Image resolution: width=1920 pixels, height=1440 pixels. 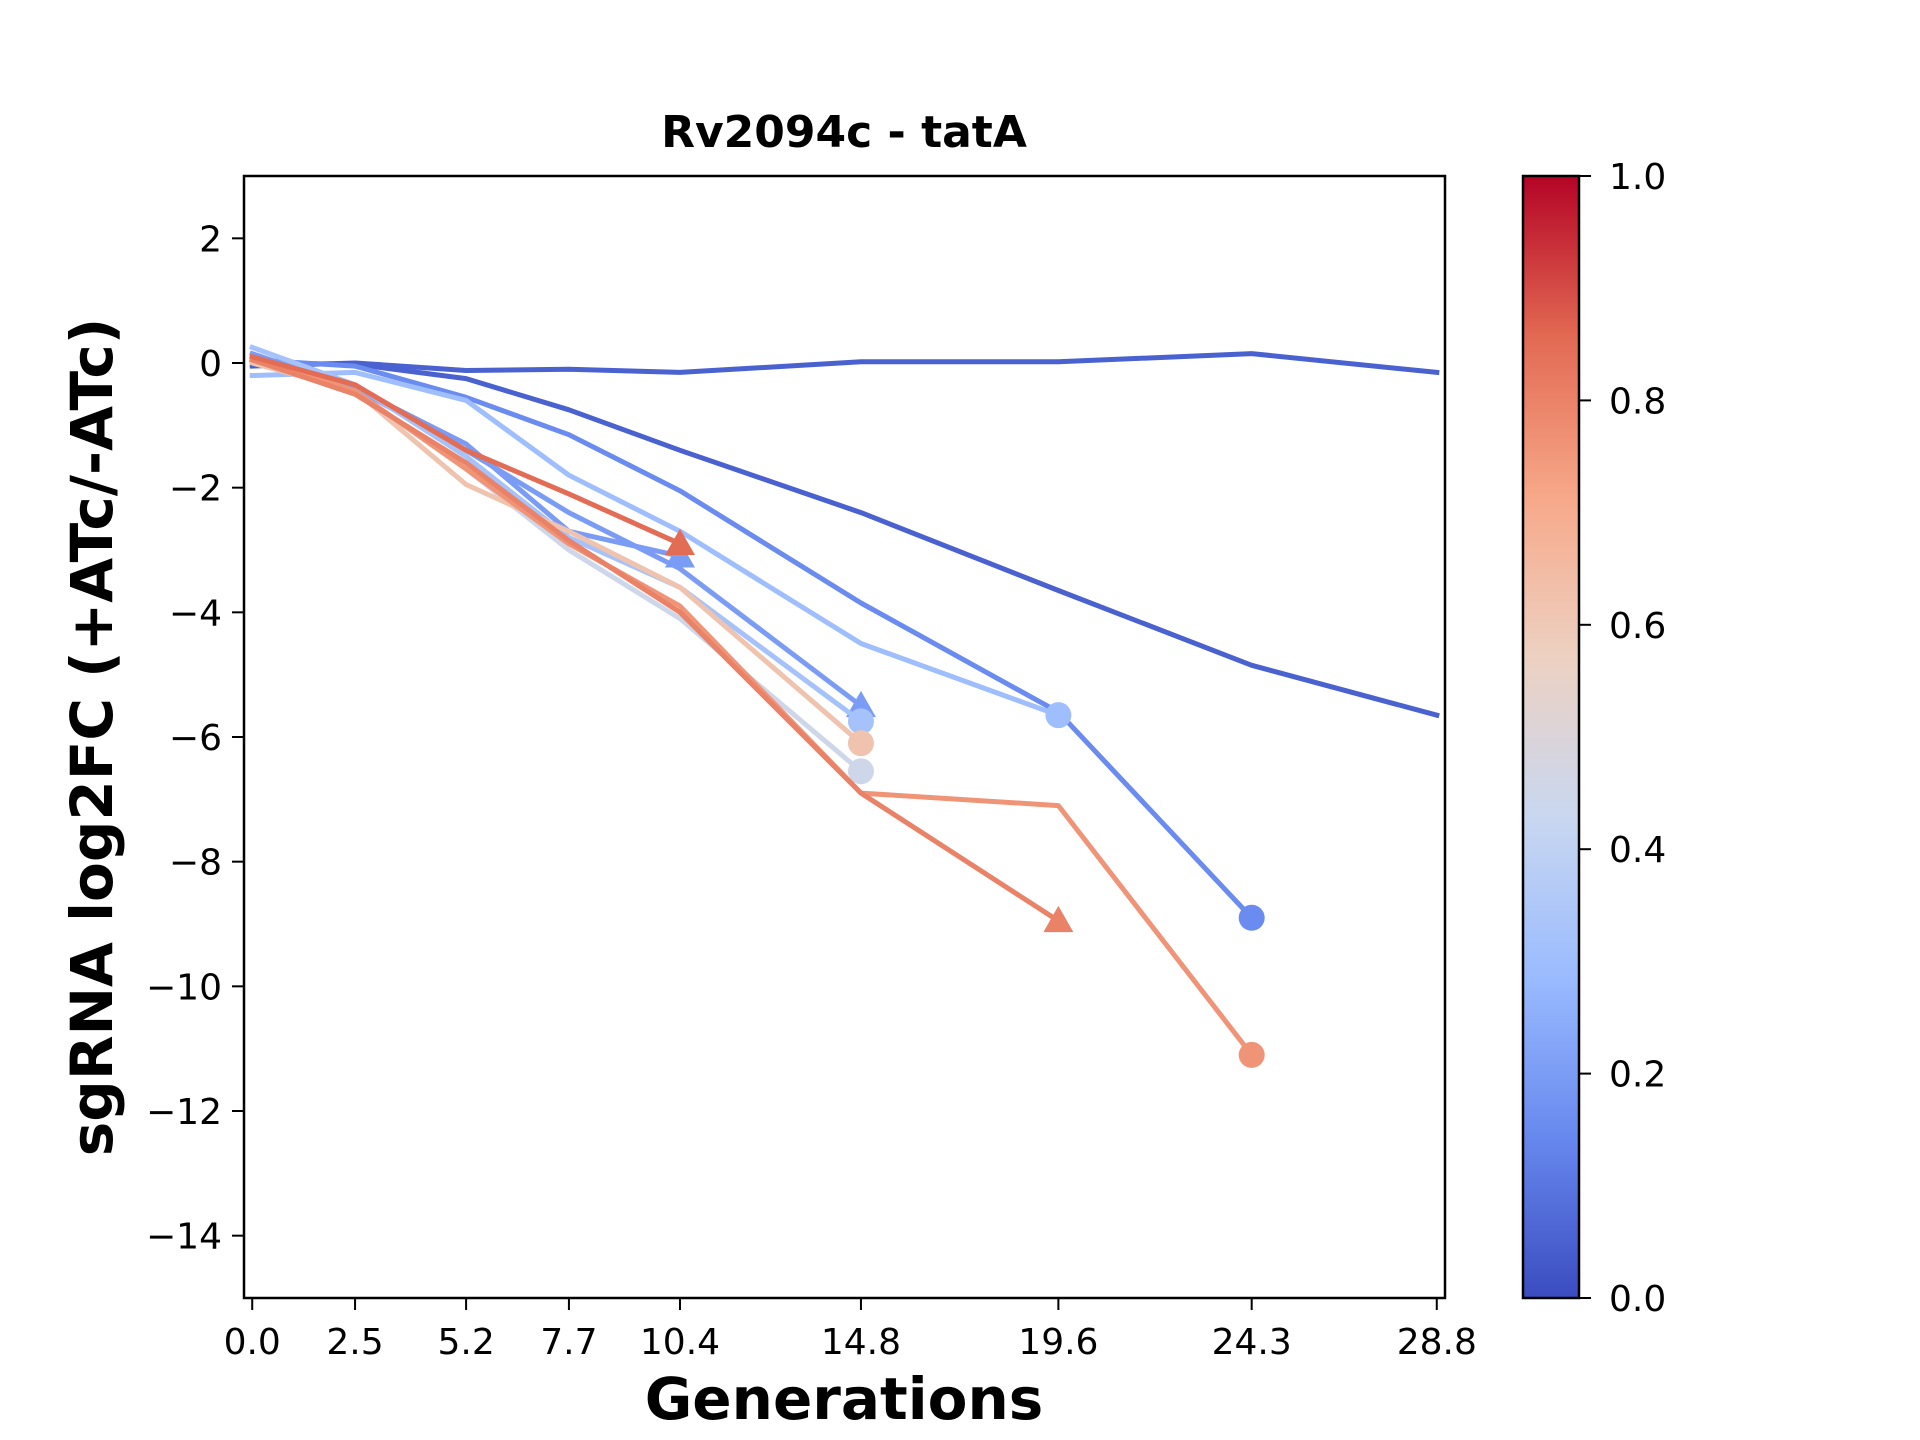 I want to click on x-tick-label: 7.7, so click(x=568, y=1342).